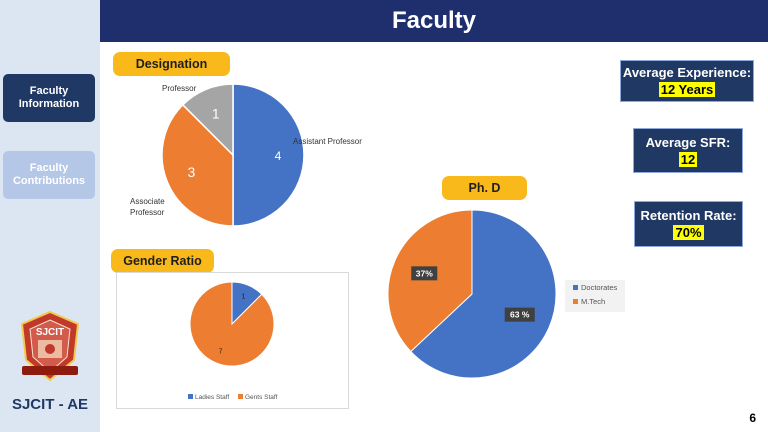 The image size is (768, 432). Describe the element at coordinates (197, 165) in the screenshot. I see `pie-slice-associate-professor` at that location.